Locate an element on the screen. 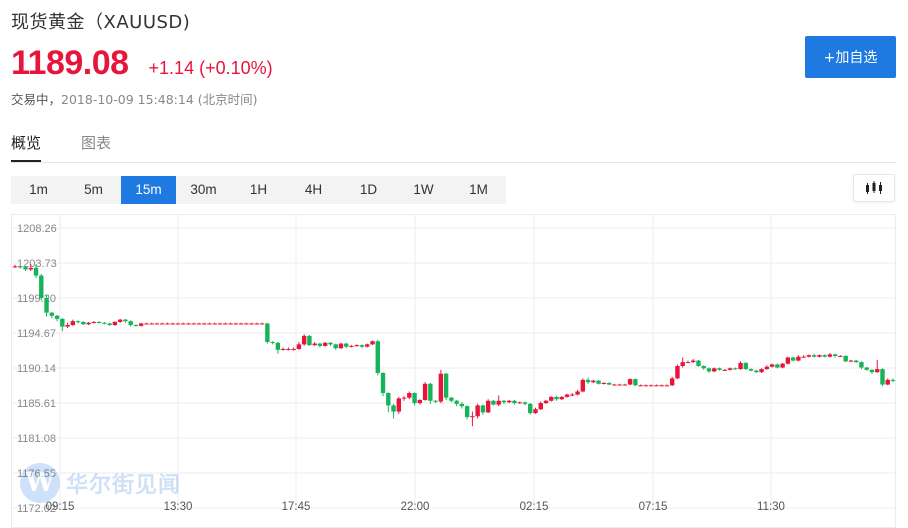 This screenshot has height=528, width=908. tab-chart: 图表 is located at coordinates (96, 143).